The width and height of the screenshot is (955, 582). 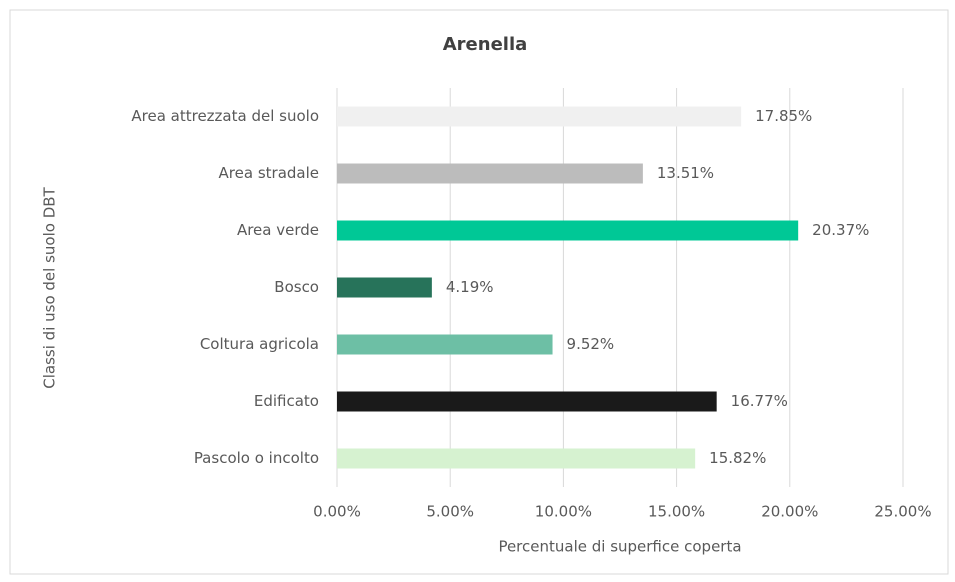 What do you see at coordinates (591, 344) in the screenshot?
I see `data-label: 9.52%` at bounding box center [591, 344].